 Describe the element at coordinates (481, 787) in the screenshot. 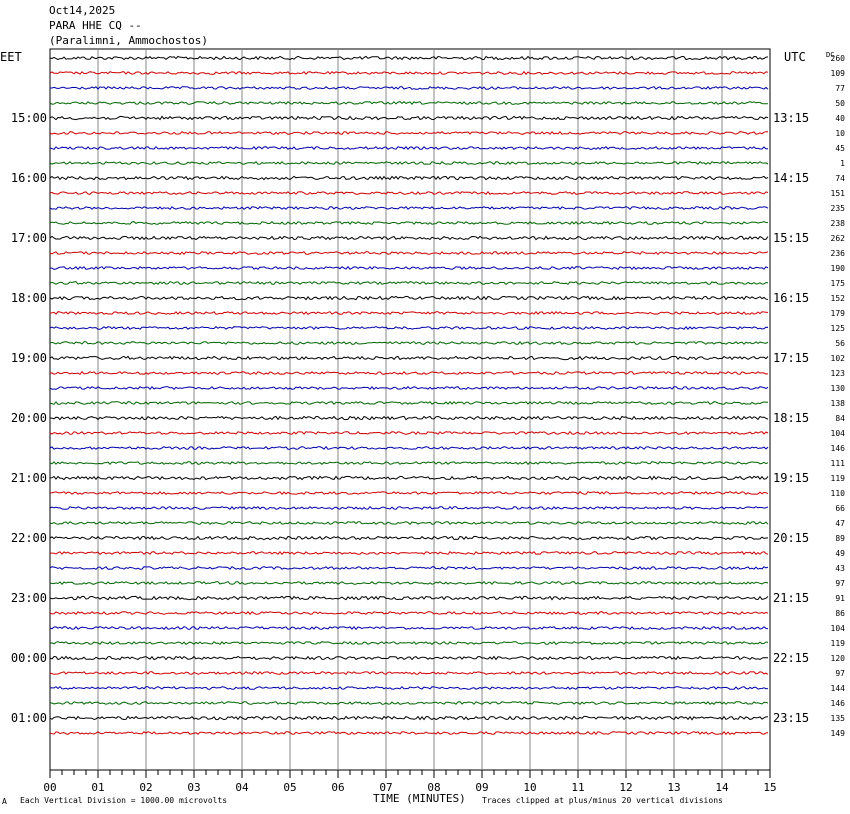

I see `x-tick-label: 09` at that location.